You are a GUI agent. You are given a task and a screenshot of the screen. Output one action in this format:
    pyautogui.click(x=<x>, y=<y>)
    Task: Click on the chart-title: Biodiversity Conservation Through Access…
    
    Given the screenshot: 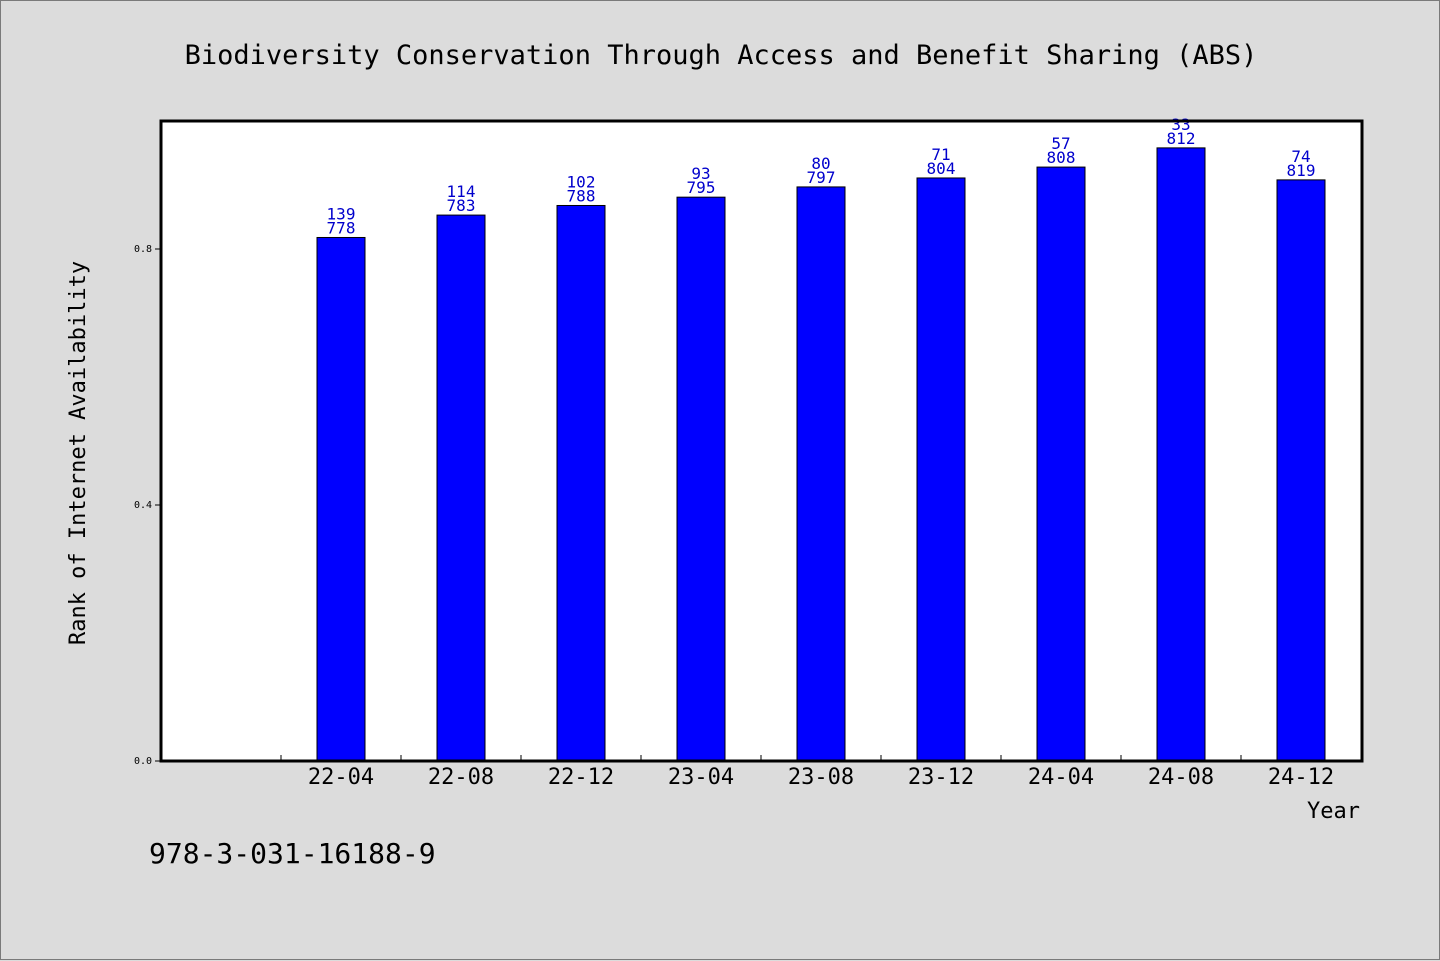 What is the action you would take?
    pyautogui.click(x=721, y=55)
    